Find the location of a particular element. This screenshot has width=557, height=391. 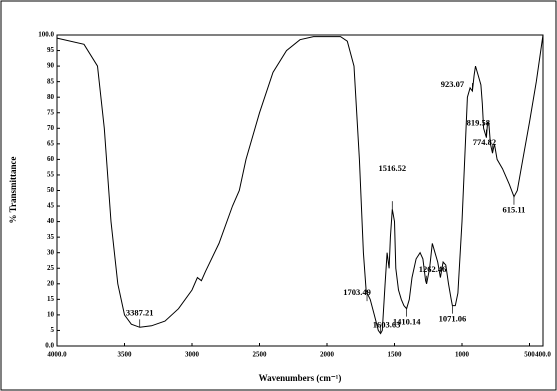

peak-label: 923.07 is located at coordinates (453, 84).